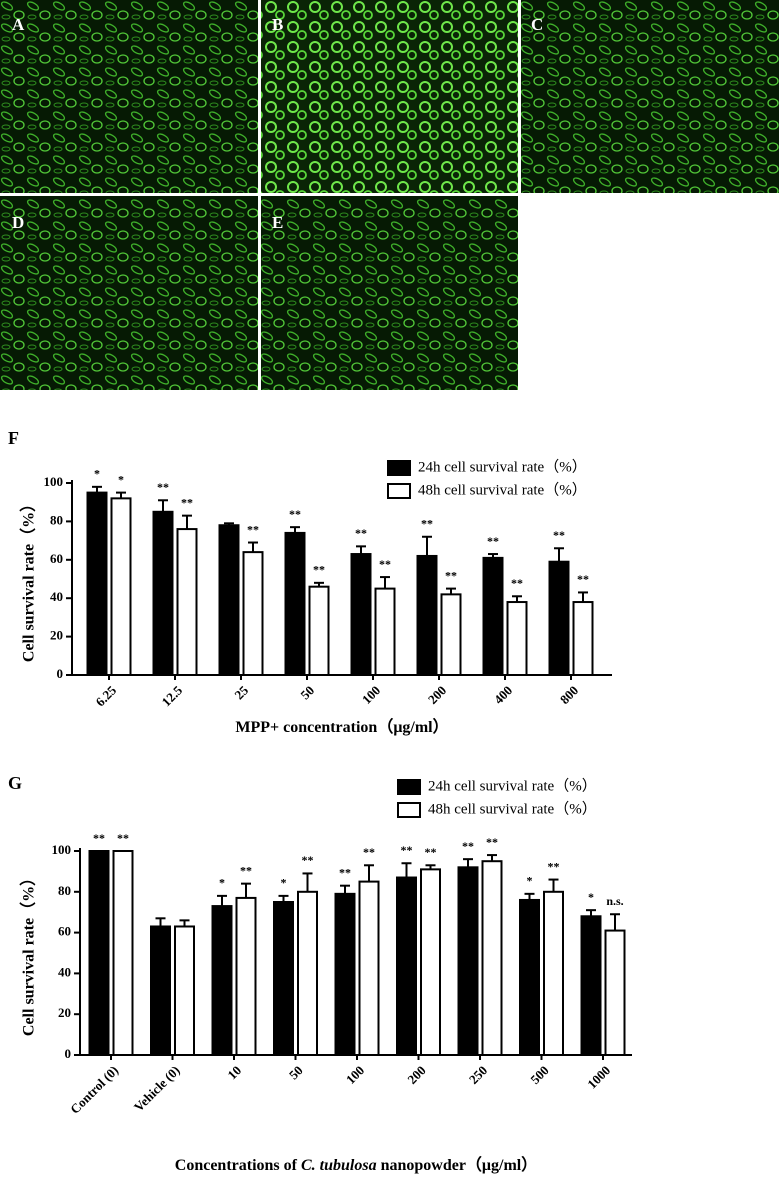  I want to click on y-tick-label: 40, so click(64, 971).